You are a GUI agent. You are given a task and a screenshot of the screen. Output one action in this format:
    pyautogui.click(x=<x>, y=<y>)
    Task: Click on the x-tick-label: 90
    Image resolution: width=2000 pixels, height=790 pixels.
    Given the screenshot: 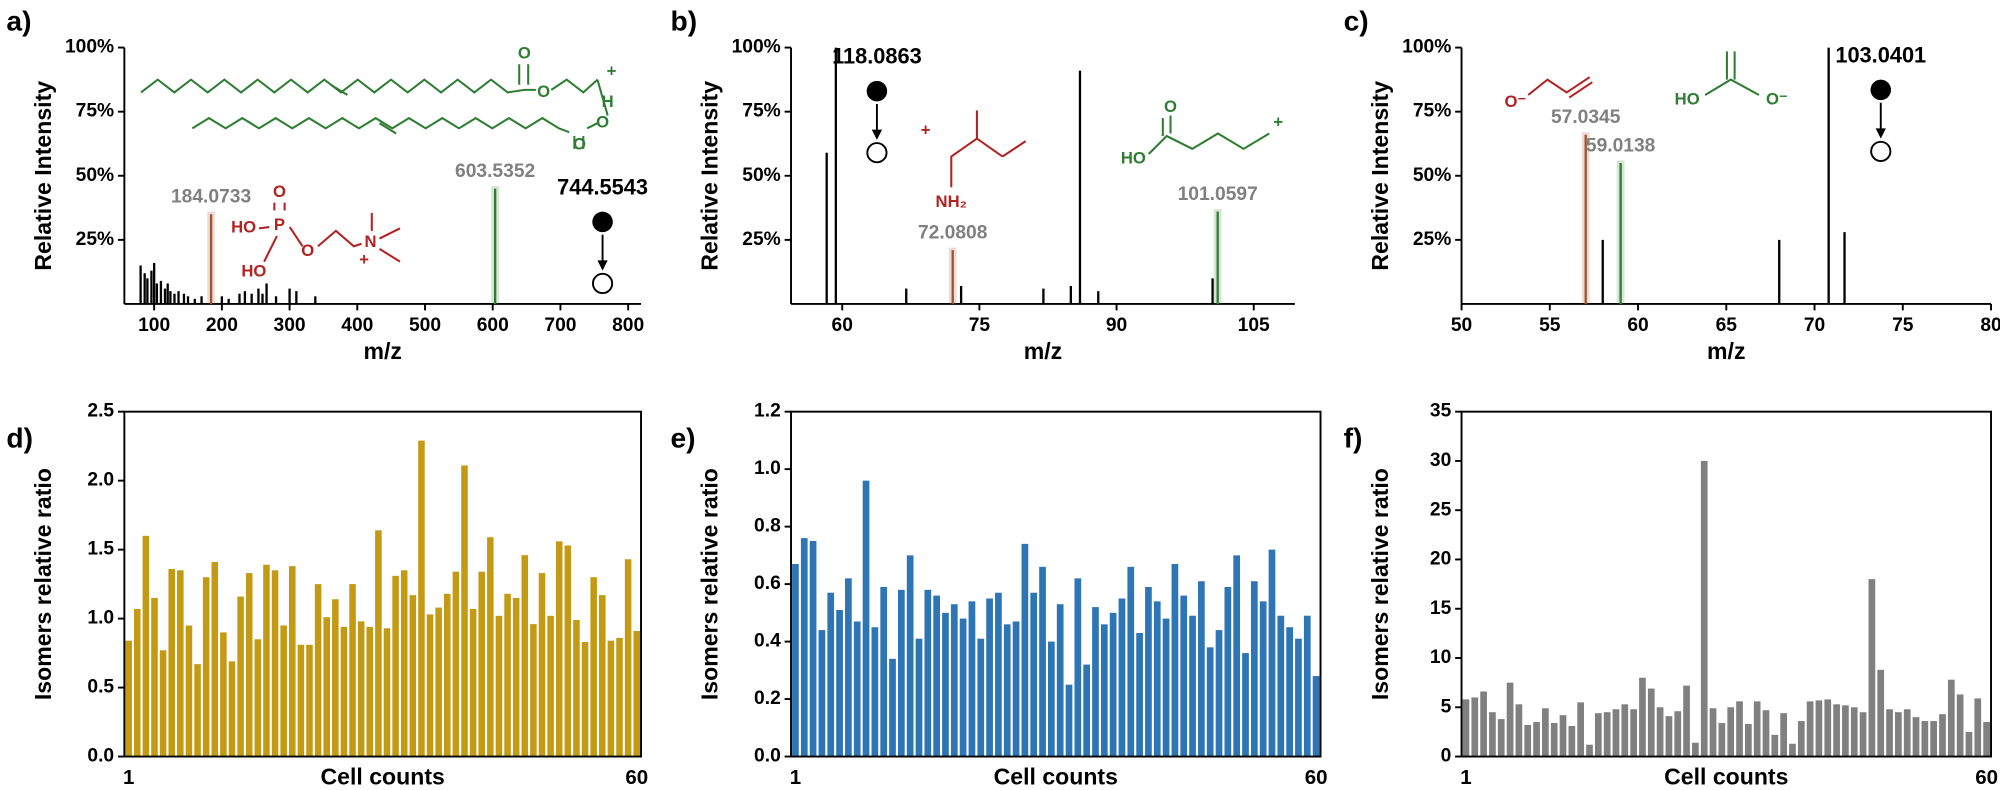 What is the action you would take?
    pyautogui.click(x=1116, y=325)
    